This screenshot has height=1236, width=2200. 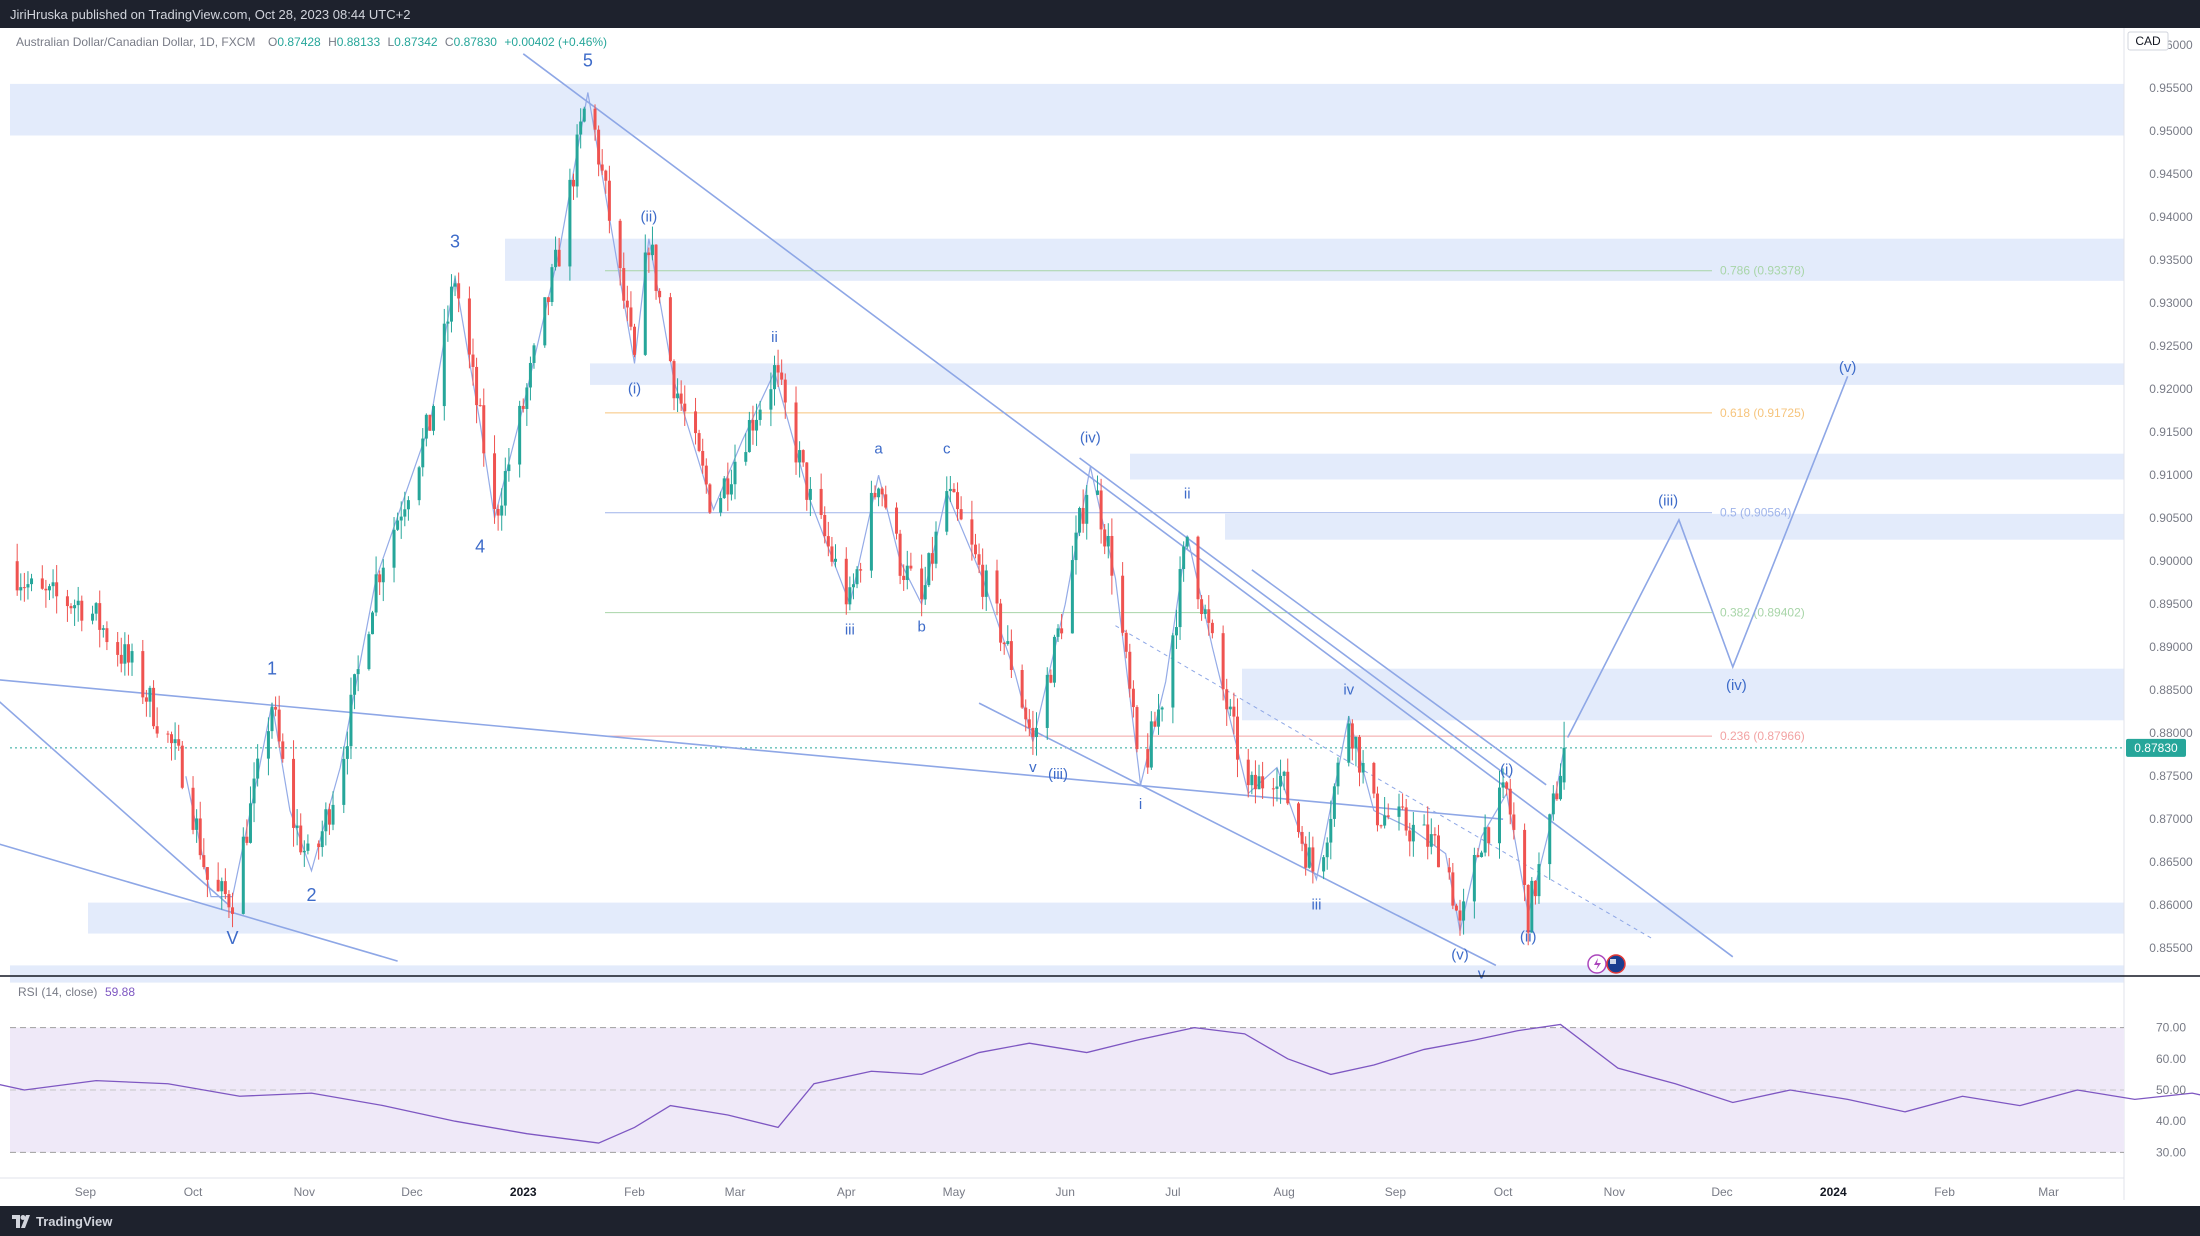 I want to click on rsi-band, so click(x=1067, y=1090).